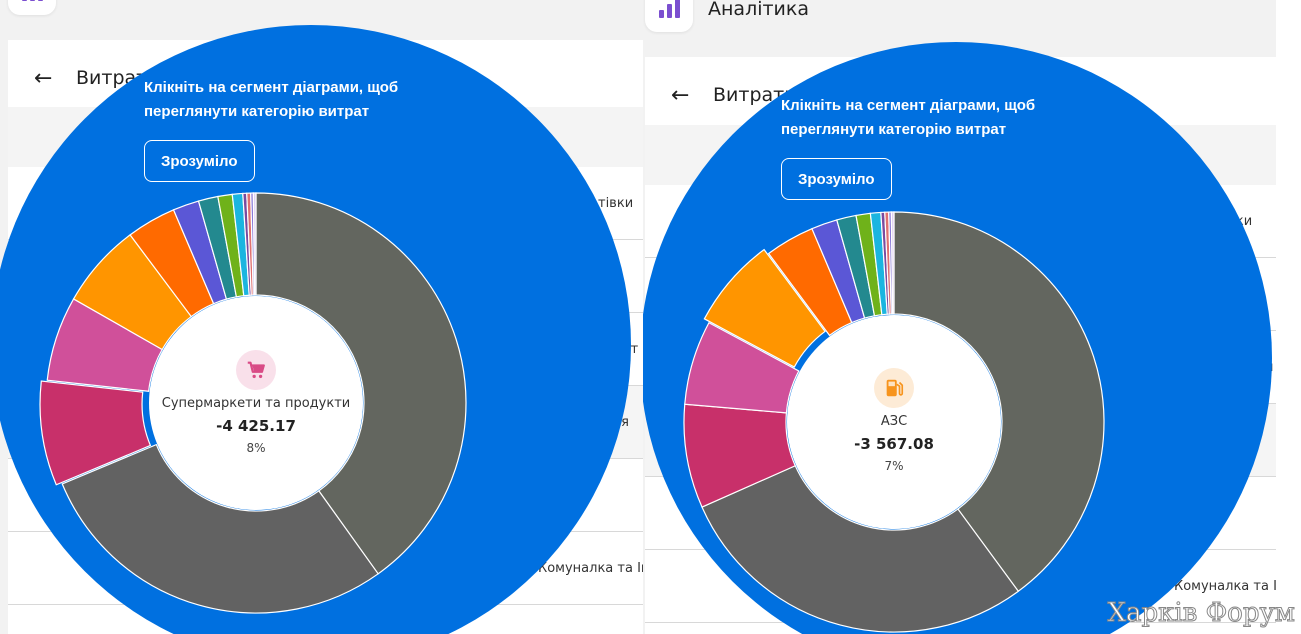 The width and height of the screenshot is (1301, 634). Describe the element at coordinates (616, 203) in the screenshot. I see `category-label: тівки` at that location.